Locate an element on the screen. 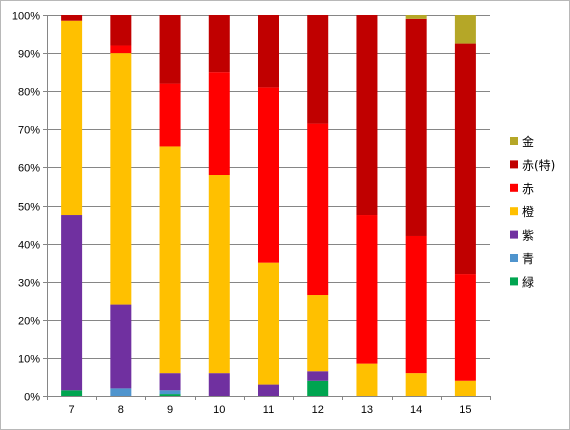  legend-label: 青 is located at coordinates (528, 259).